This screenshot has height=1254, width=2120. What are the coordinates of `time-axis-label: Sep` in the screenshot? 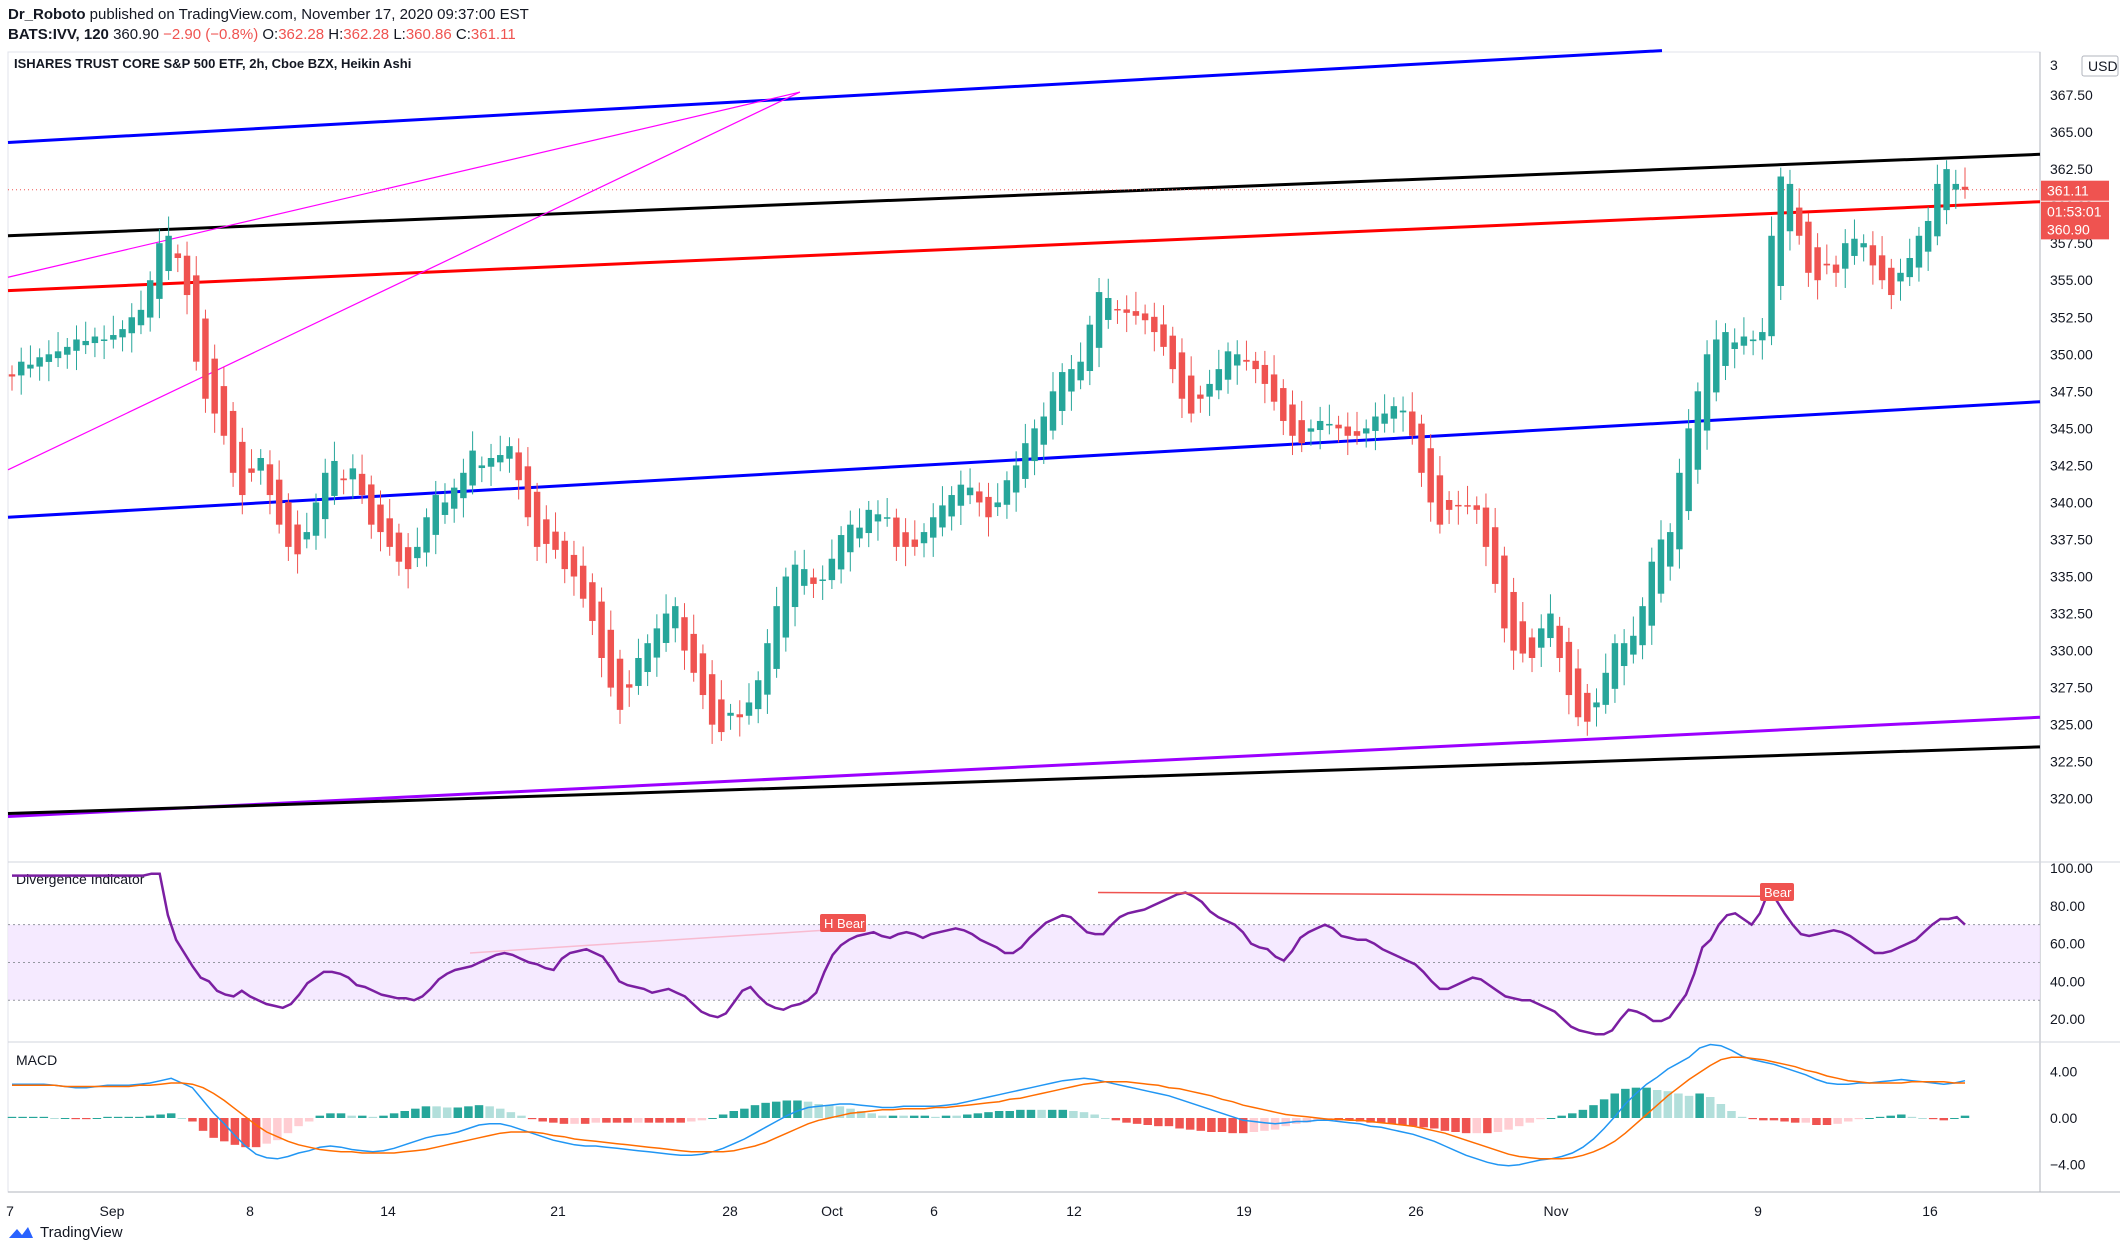 It's located at (112, 1211).